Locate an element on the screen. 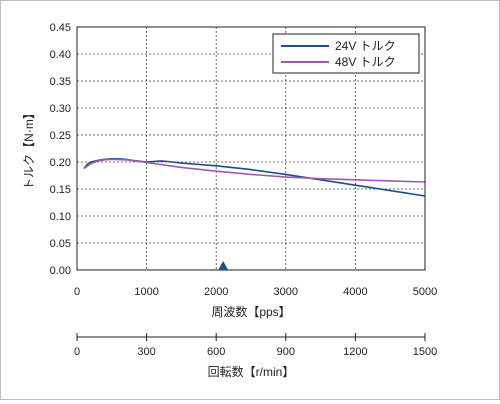  x-tick-label: 0 is located at coordinates (77, 292).